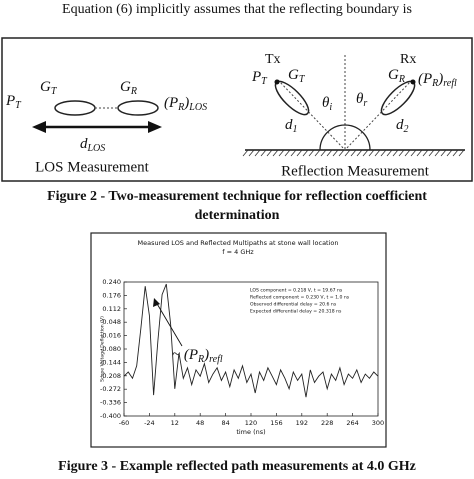 This screenshot has height=479, width=474. What do you see at coordinates (200, 359) in the screenshot?
I see `annotation-part: R` at bounding box center [200, 359].